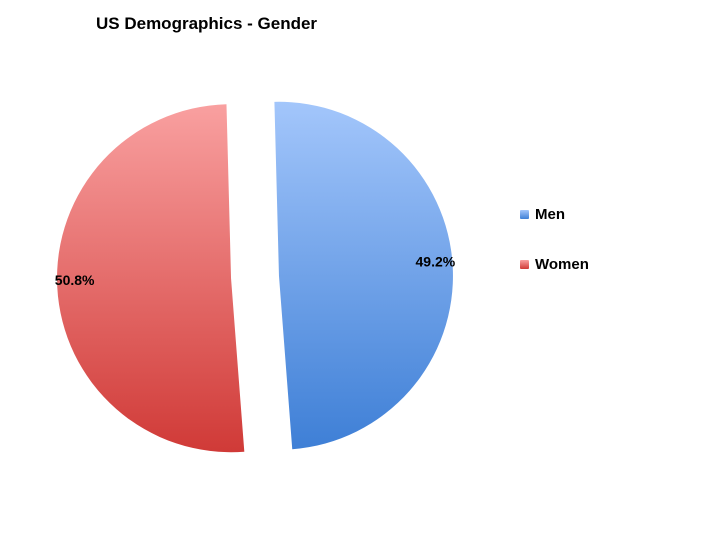 The image size is (720, 540). I want to click on legend-item-women: Women, so click(554, 264).